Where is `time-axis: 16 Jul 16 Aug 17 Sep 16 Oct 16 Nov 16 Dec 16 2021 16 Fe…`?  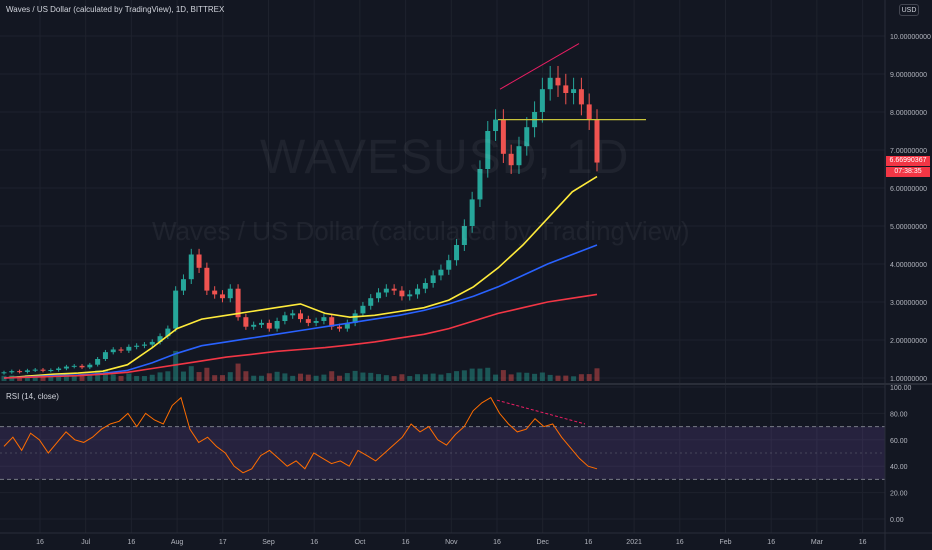
time-axis: 16 Jul 16 Aug 17 Sep 16 Oct 16 Nov 16 Dec 16 2021 16 Fe… is located at coordinates (451, 542).